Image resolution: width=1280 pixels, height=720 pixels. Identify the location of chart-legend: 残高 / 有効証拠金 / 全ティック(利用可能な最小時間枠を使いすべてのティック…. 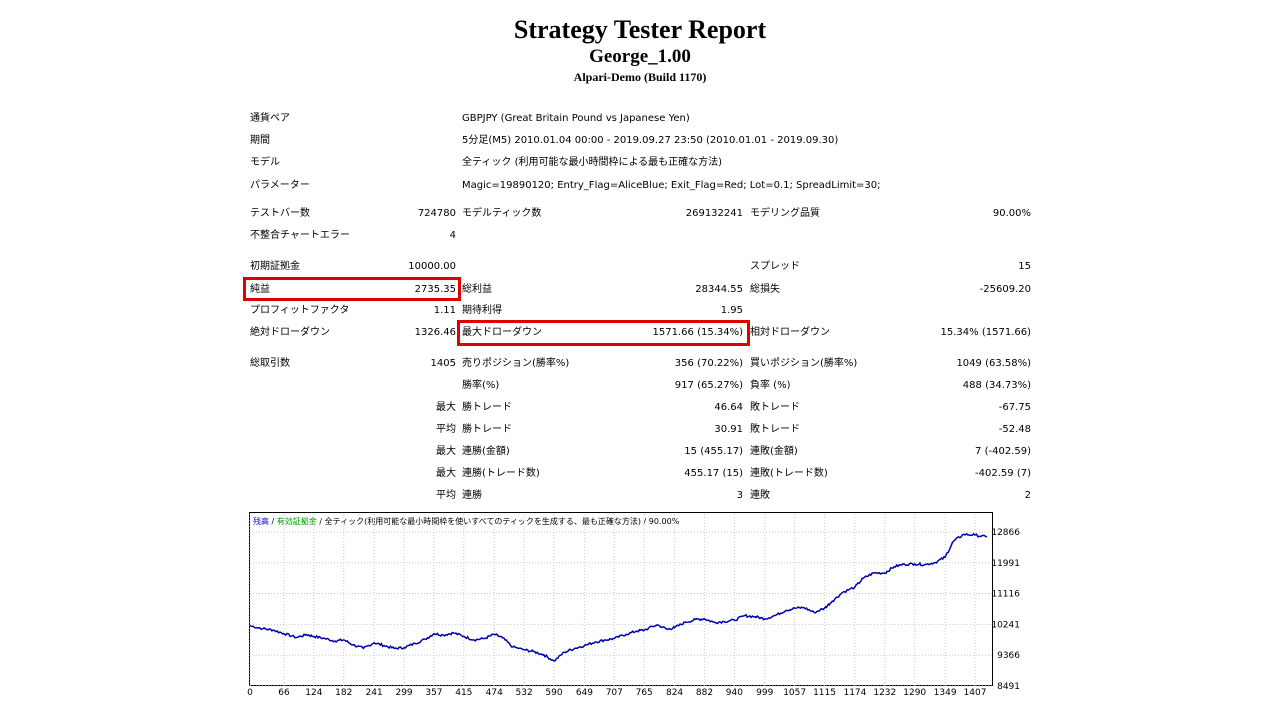
(466, 522).